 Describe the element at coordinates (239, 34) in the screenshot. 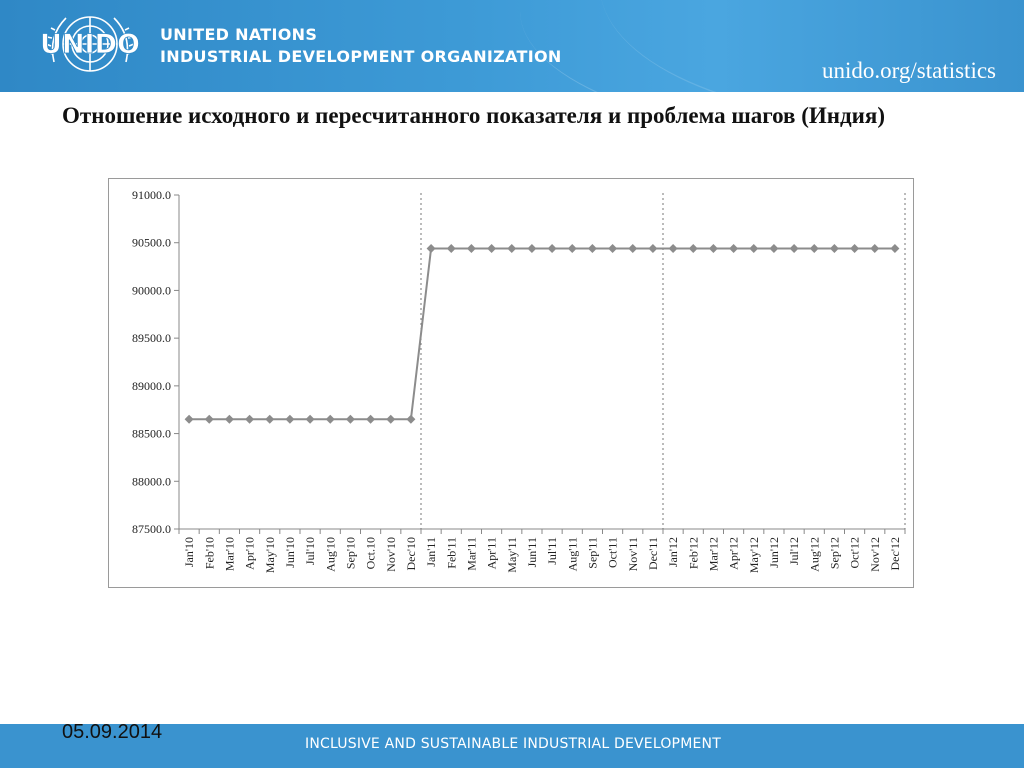

I see `org-name-line1: UNITED NATIONS` at that location.